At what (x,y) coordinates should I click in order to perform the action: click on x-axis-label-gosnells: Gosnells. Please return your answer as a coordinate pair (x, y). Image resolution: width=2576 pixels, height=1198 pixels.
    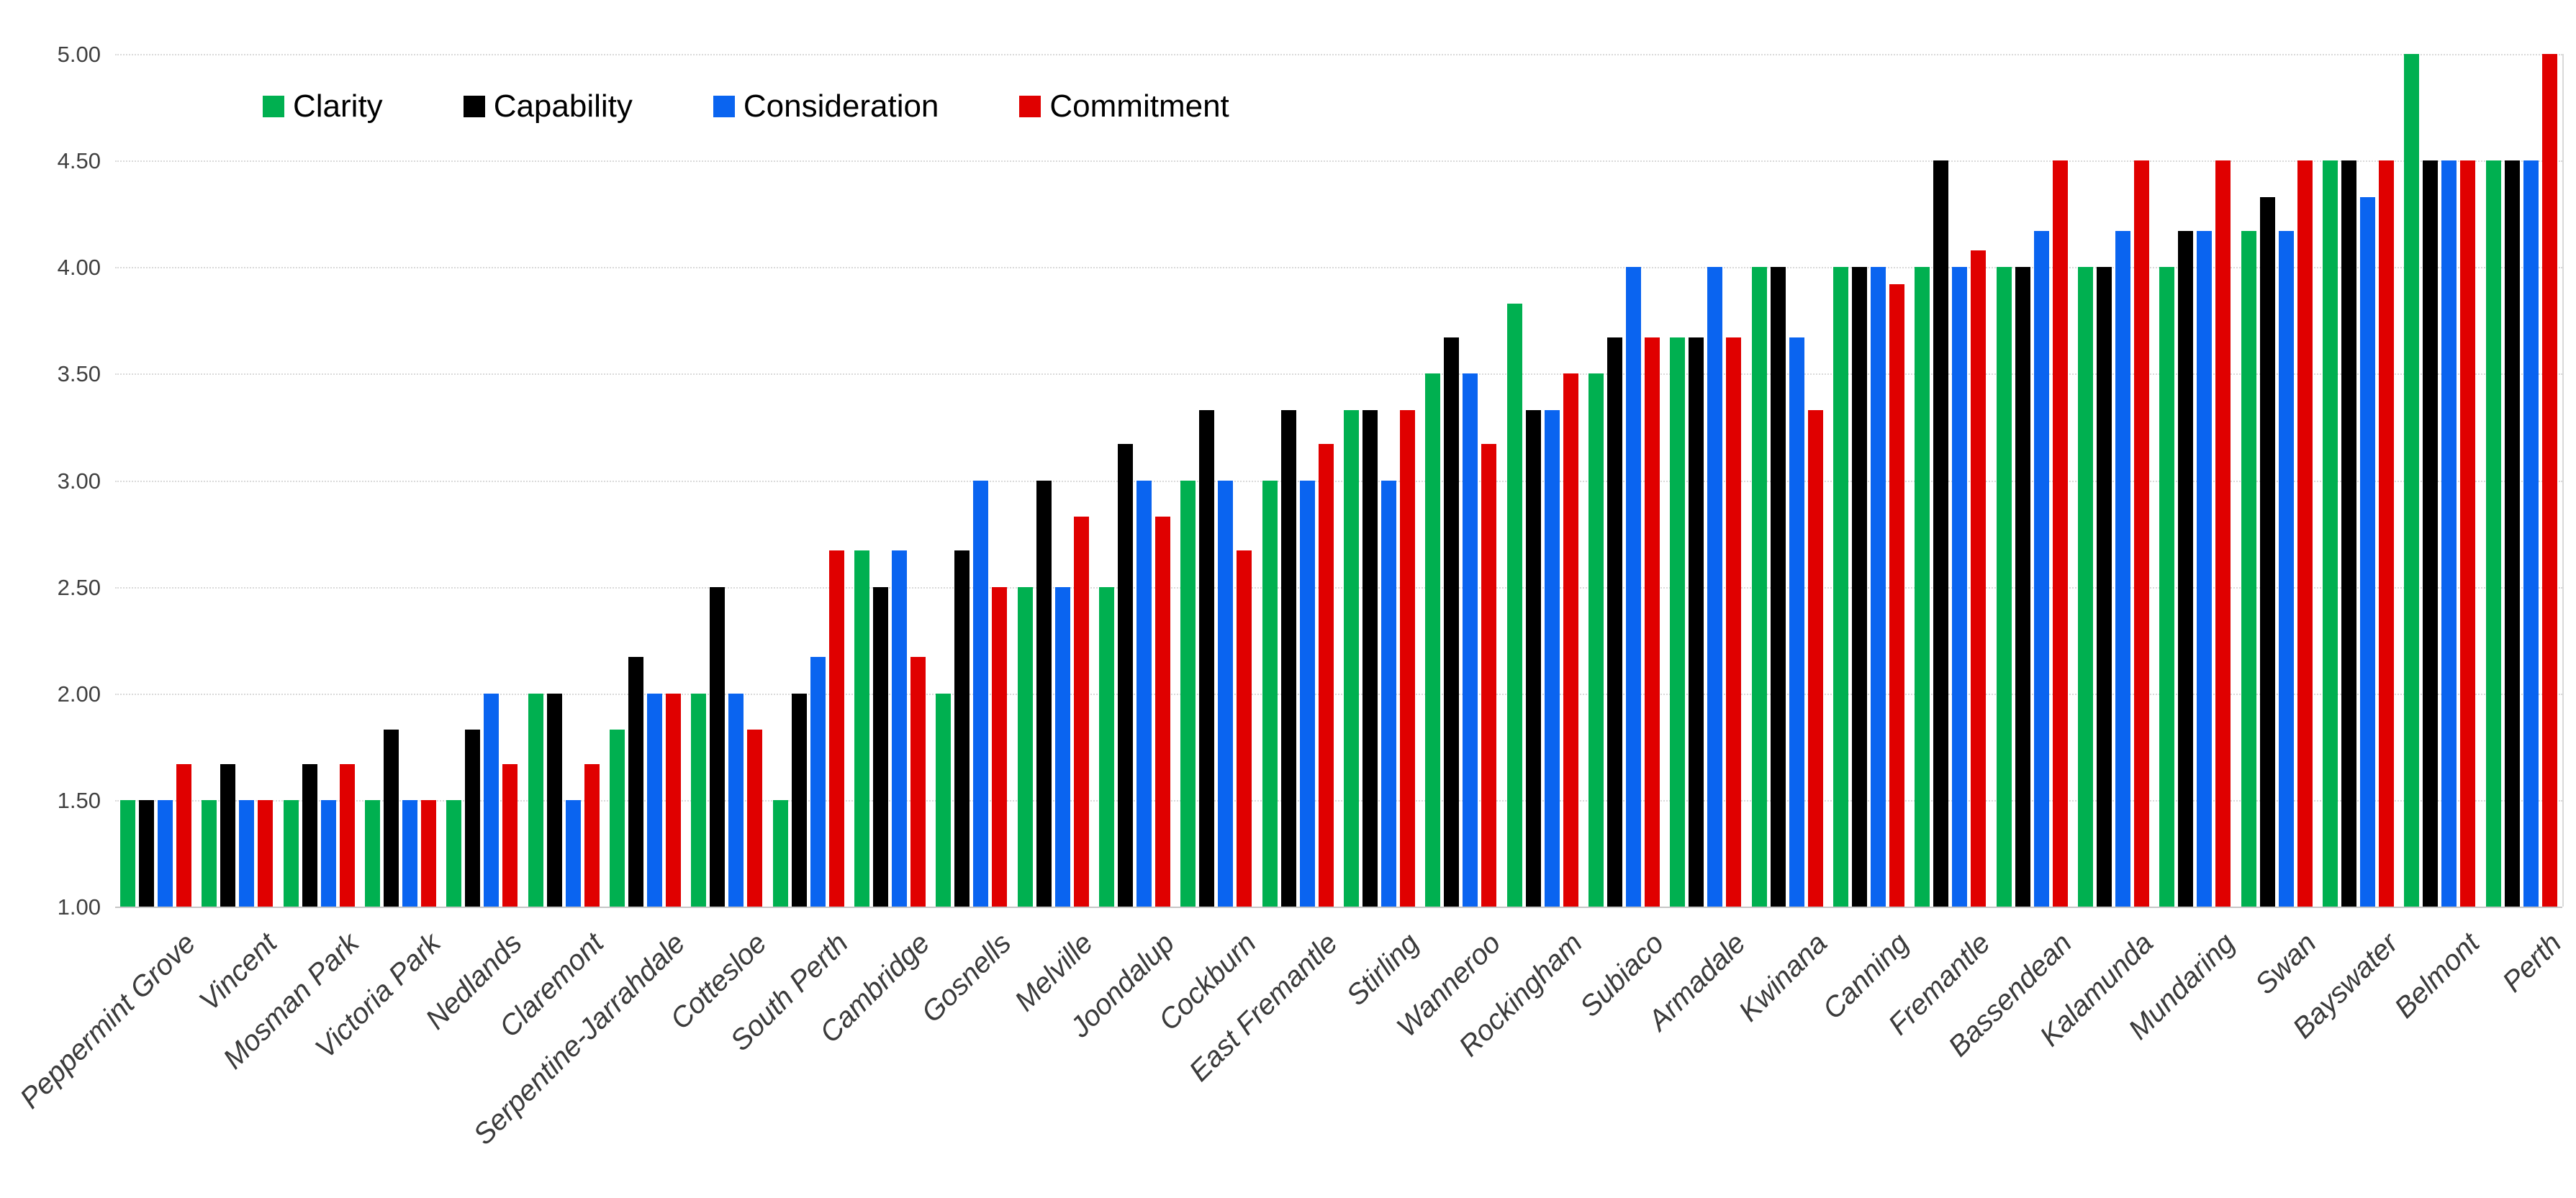
    Looking at the image, I should click on (967, 978).